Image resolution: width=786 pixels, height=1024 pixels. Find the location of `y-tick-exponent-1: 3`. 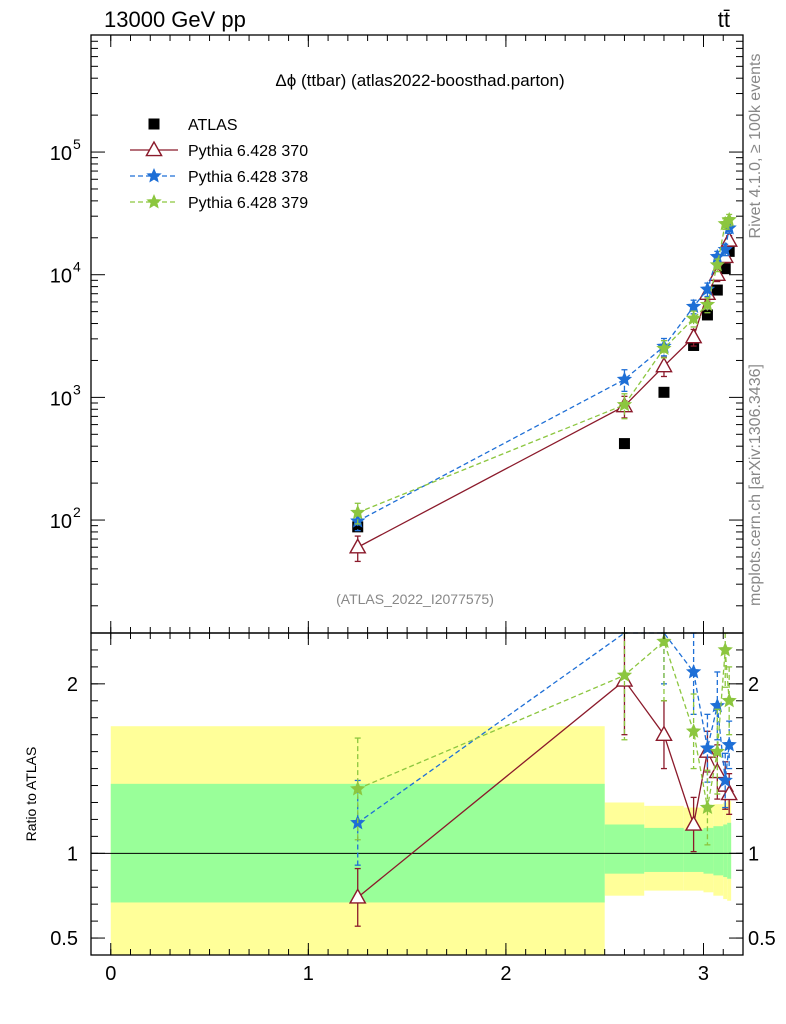

y-tick-exponent-1: 3 is located at coordinates (77, 389).